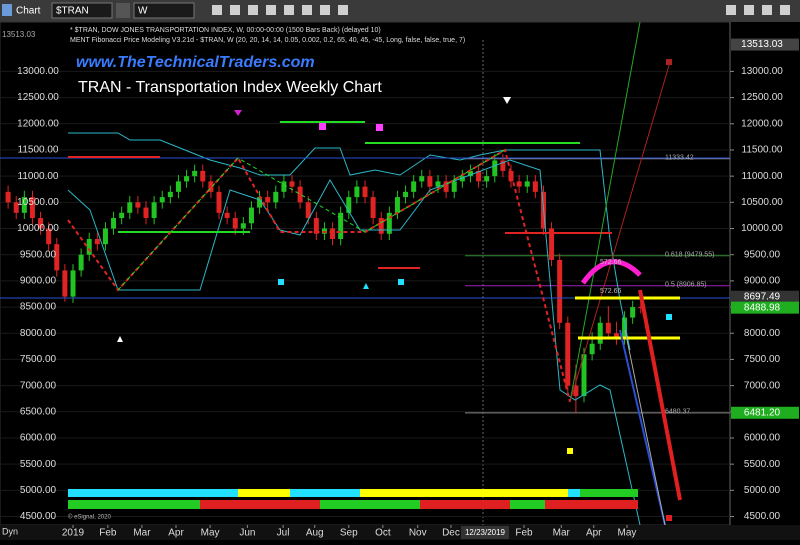  Describe the element at coordinates (762, 254) in the screenshot. I see `y-tick-label: 9500.00` at that location.